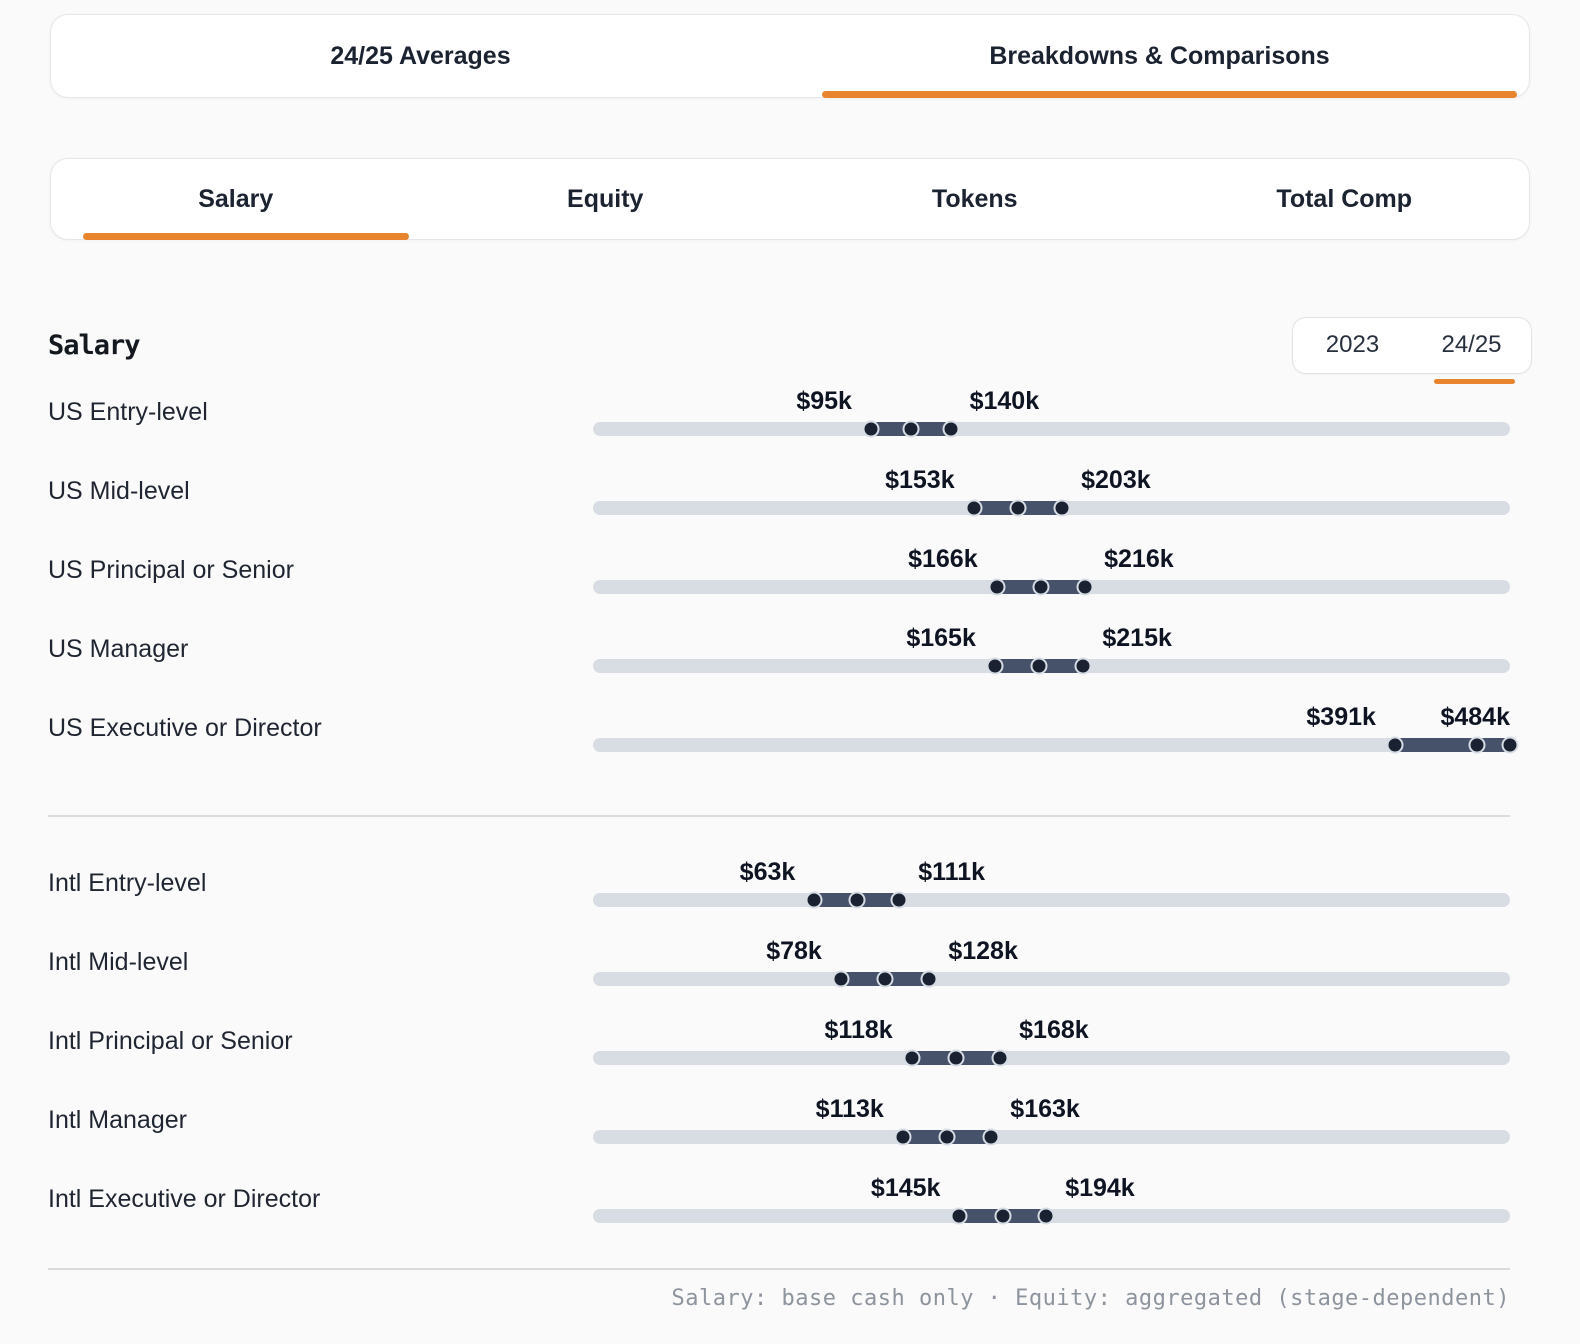 The width and height of the screenshot is (1580, 1344). I want to click on salary-row: Intl Executive or Director $145k $194k, so click(779, 1212).